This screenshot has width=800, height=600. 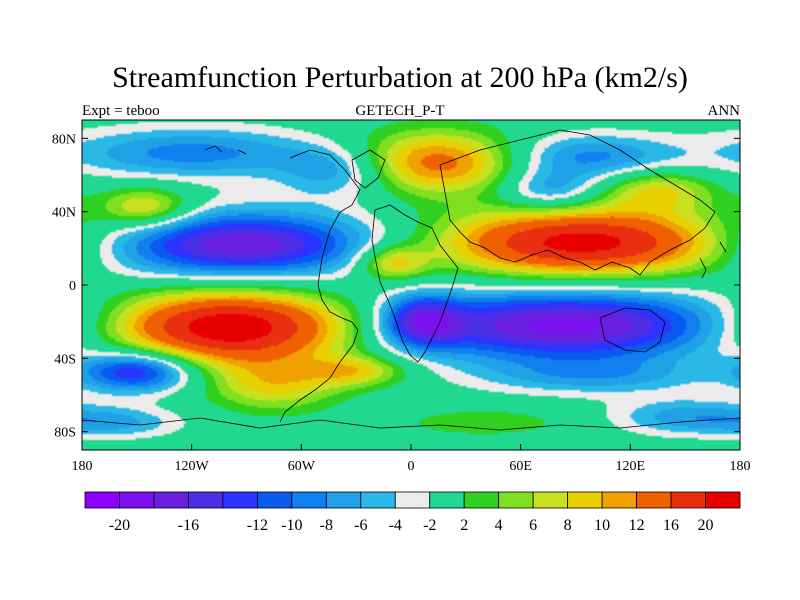 What do you see at coordinates (568, 525) in the screenshot?
I see `colorbar-label: 8` at bounding box center [568, 525].